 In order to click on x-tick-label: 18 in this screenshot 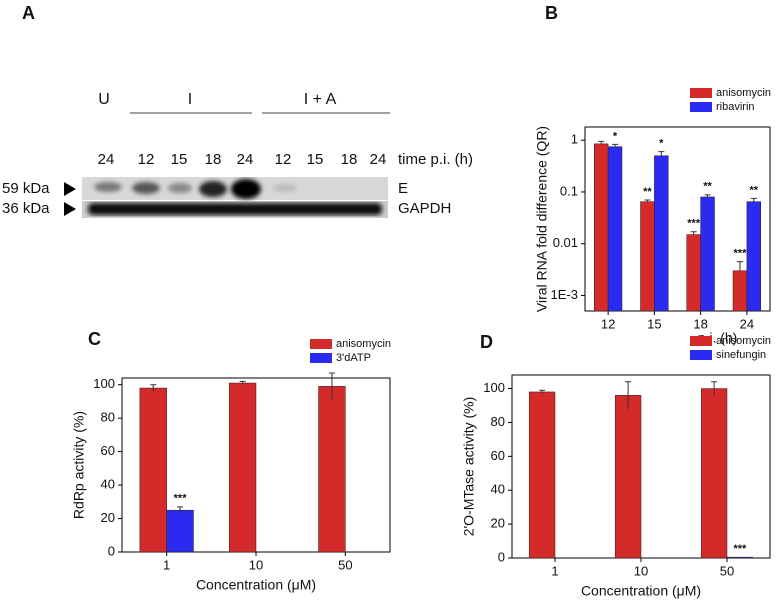, I will do `click(700, 323)`.